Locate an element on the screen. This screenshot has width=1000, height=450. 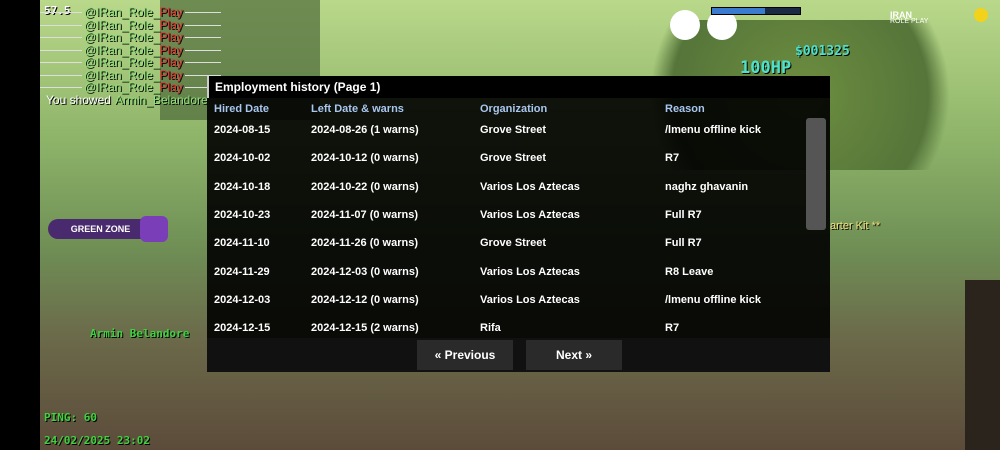
column-header: Hired Date is located at coordinates (242, 109).